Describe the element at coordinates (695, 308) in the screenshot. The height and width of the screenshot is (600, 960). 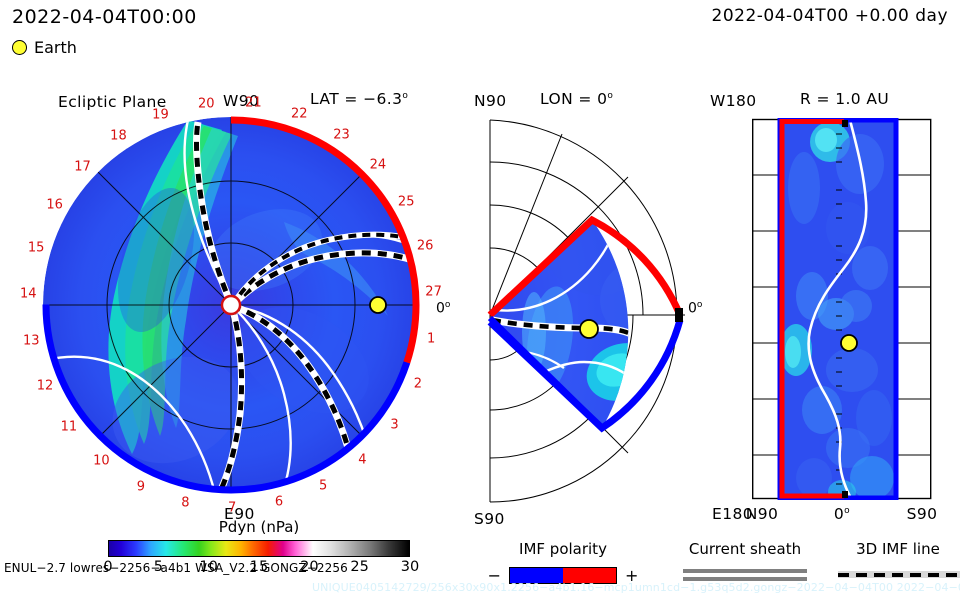
I see `meridional-right-label: 0o` at that location.